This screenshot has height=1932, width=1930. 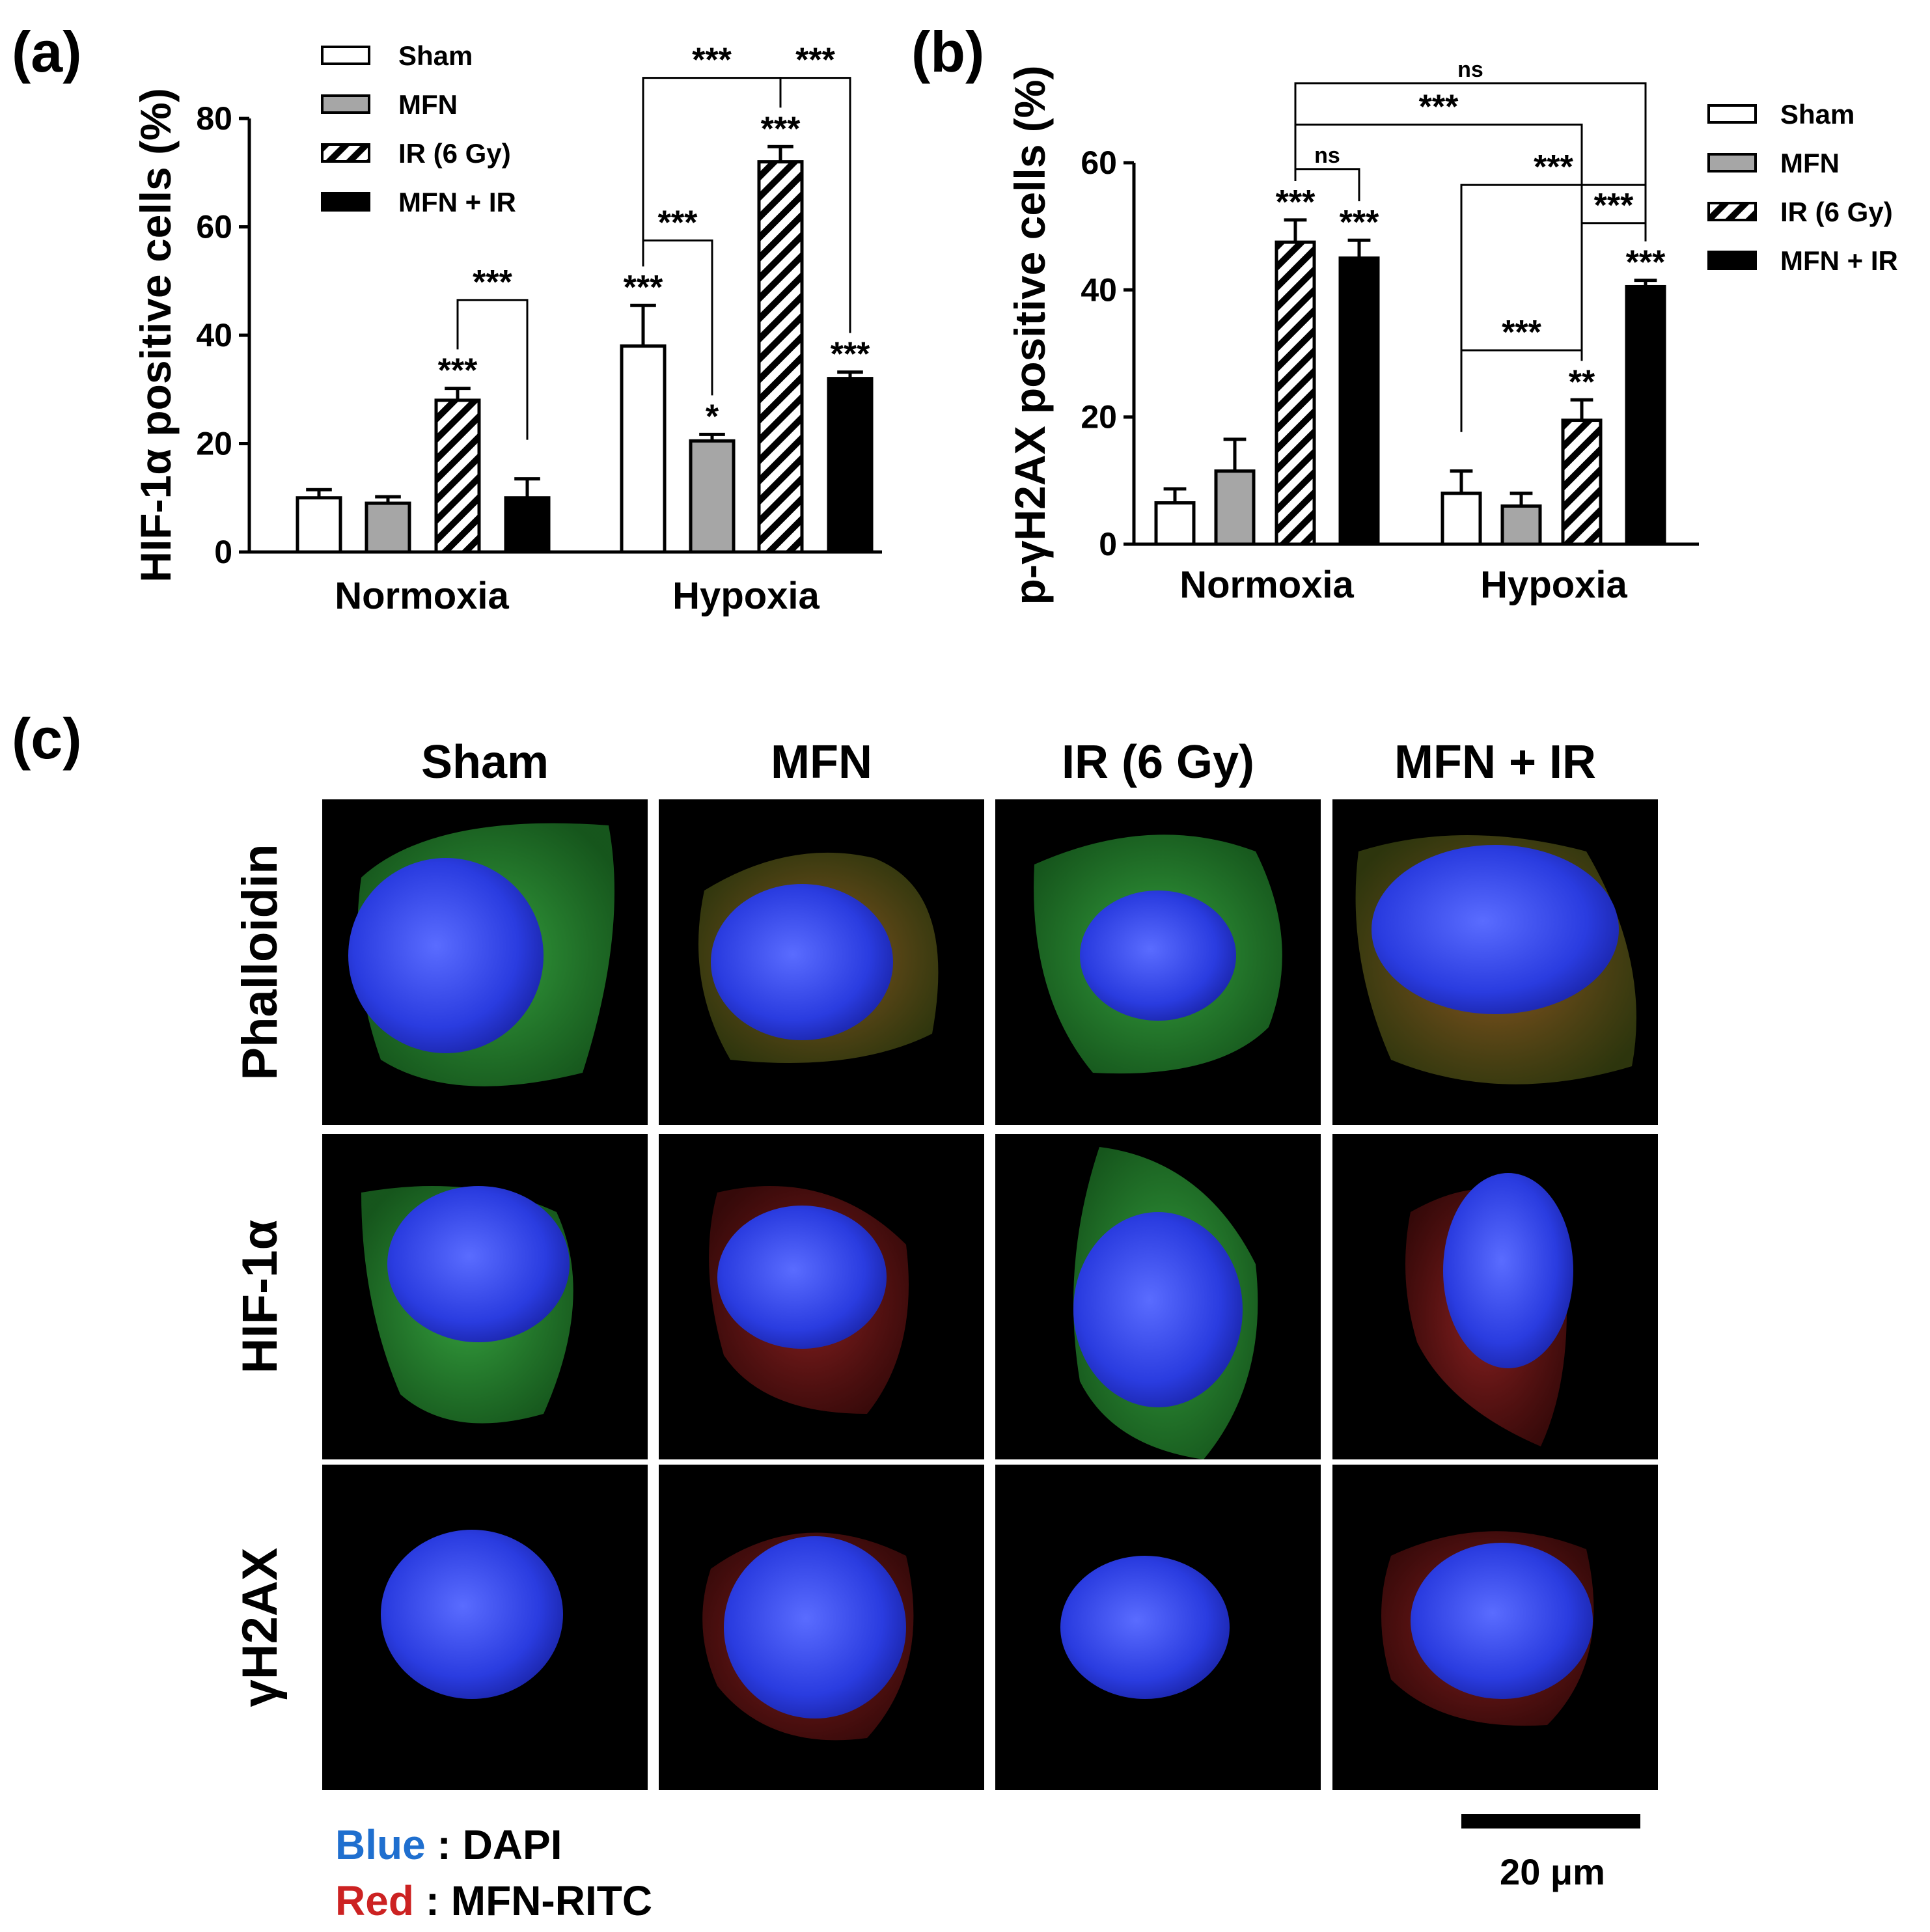 I want to click on legend-label: IR (6 Gy), so click(x=454, y=153).